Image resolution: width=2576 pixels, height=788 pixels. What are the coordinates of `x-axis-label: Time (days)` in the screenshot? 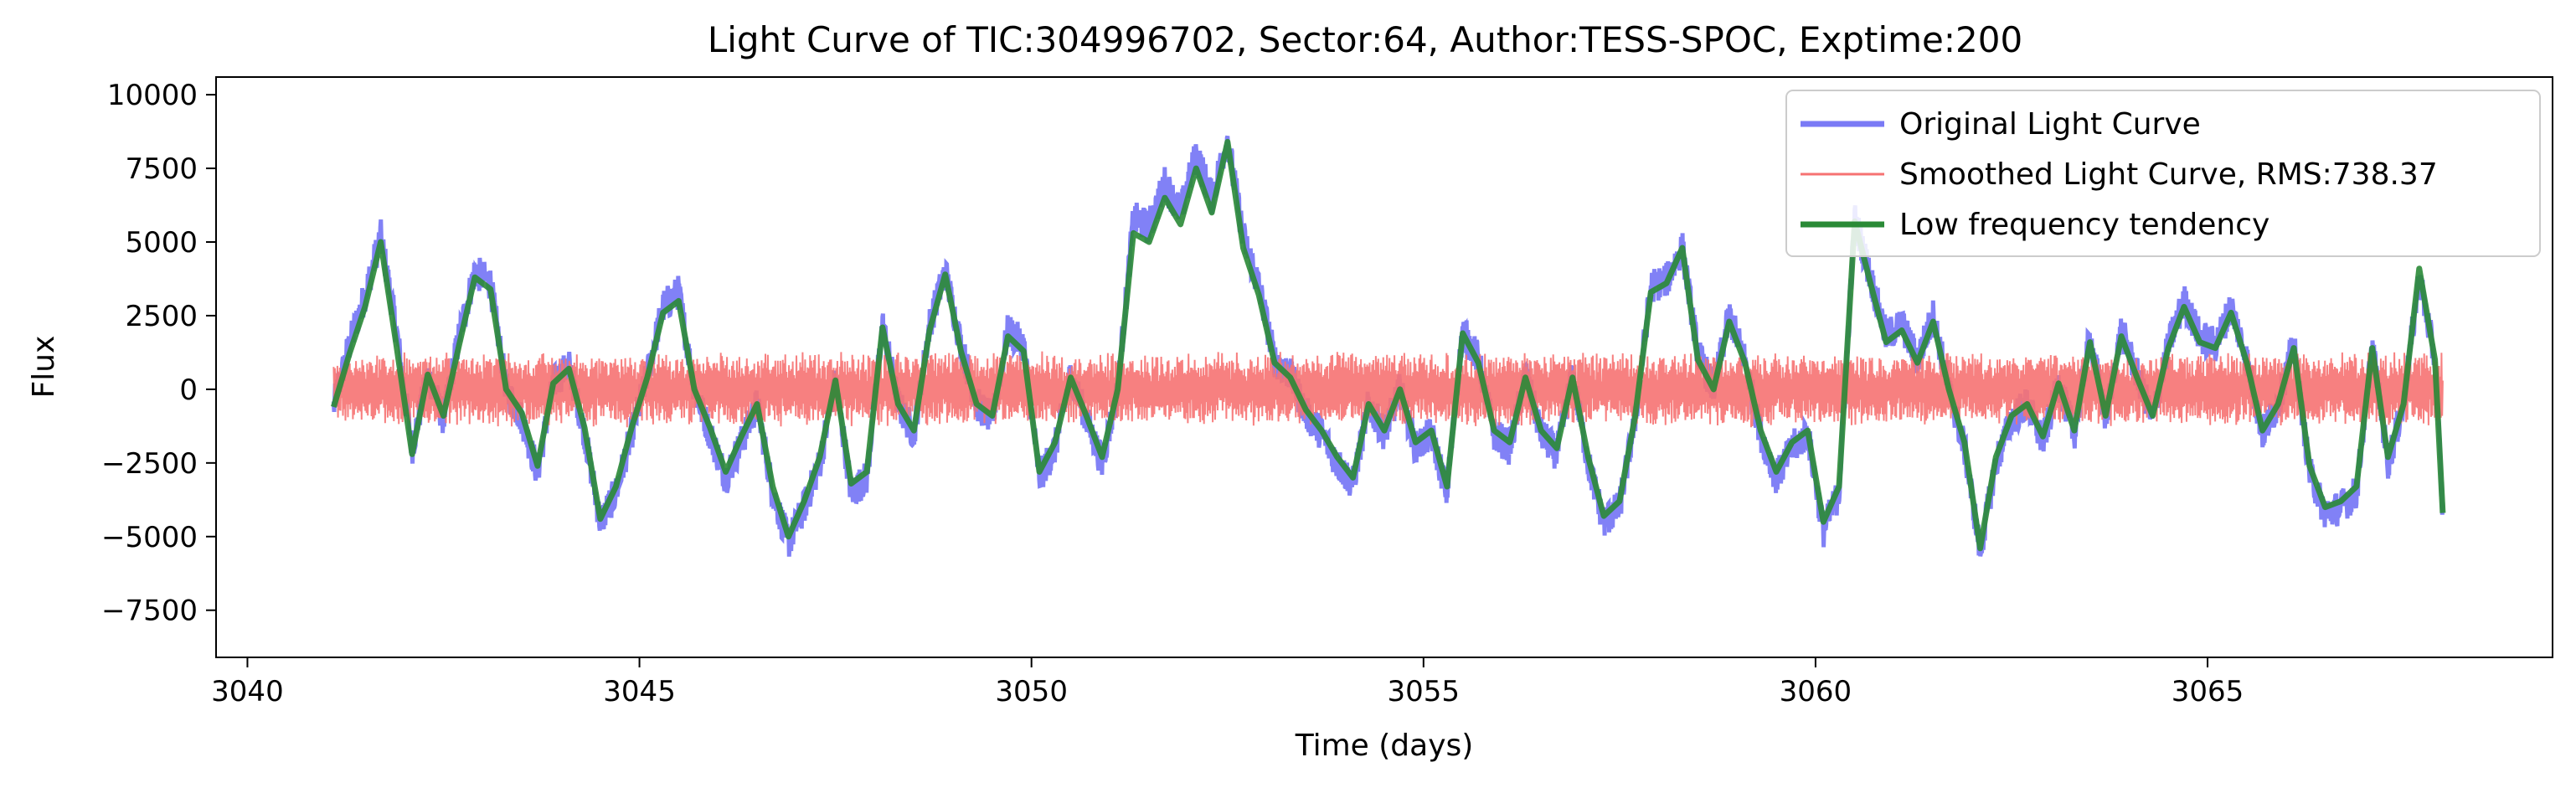 It's located at (1384, 746).